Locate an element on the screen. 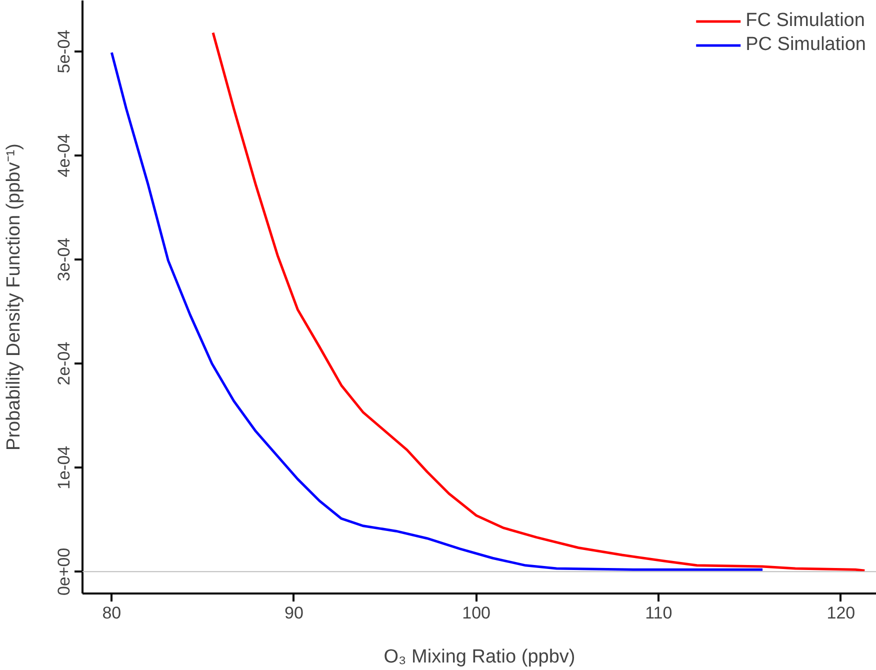  y-tick-label: 3e-04 is located at coordinates (64, 260).